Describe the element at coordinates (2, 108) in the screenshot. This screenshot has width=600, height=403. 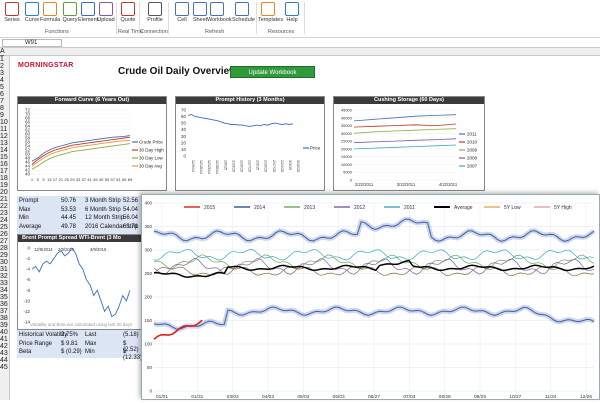
I see `row-header: 8` at that location.